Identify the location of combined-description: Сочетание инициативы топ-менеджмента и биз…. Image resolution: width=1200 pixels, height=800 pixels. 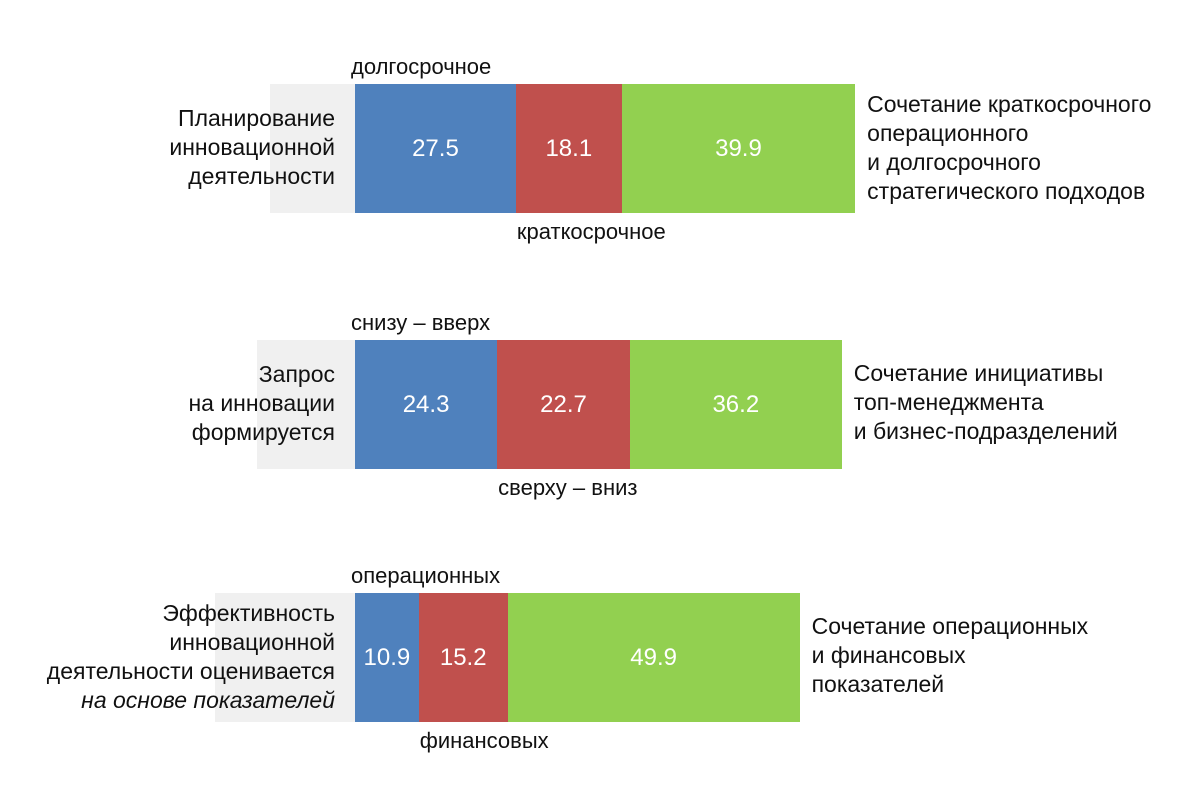
(986, 402).